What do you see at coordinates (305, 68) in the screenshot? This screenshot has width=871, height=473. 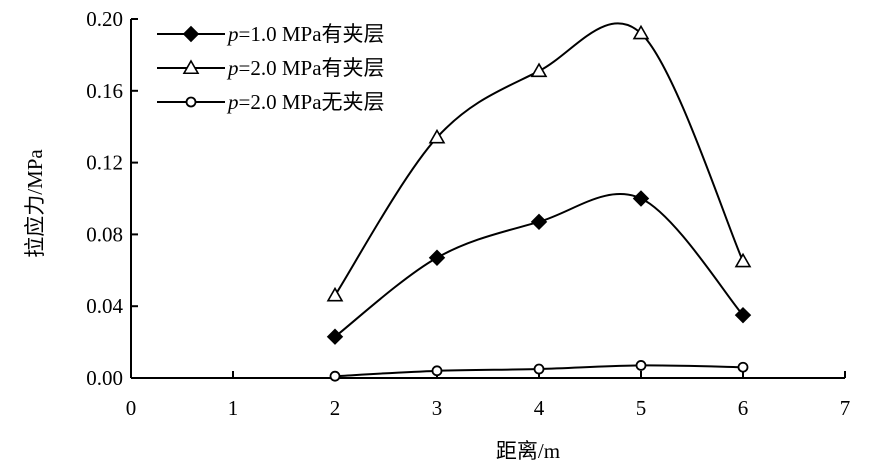 I see `legend-label: p=2.0 MPa有夹层` at bounding box center [305, 68].